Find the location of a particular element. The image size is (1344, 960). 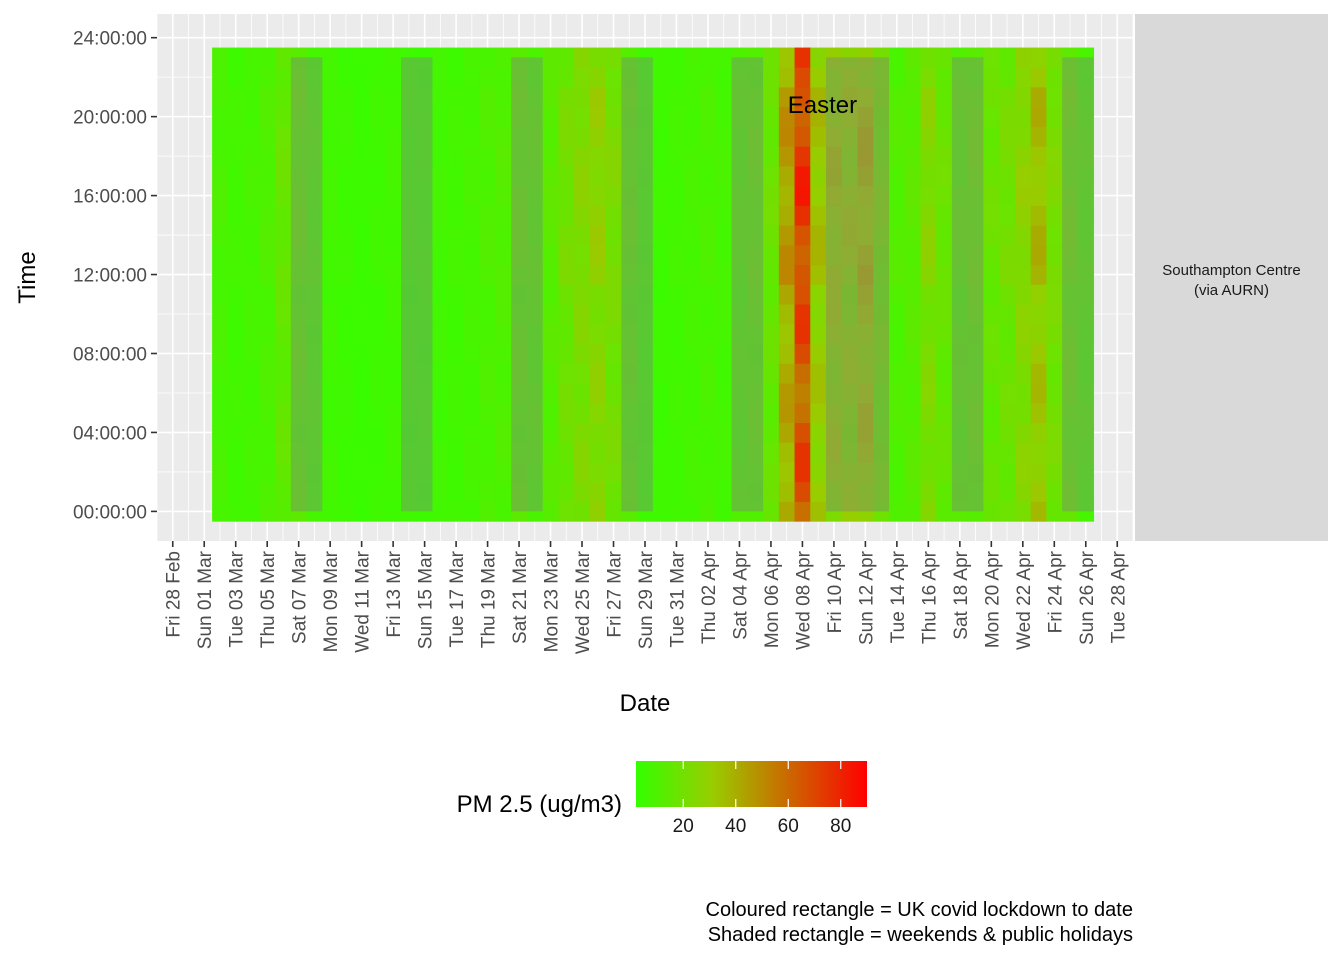

x-tick-label: Wed 22 Apr is located at coordinates (1024, 600).